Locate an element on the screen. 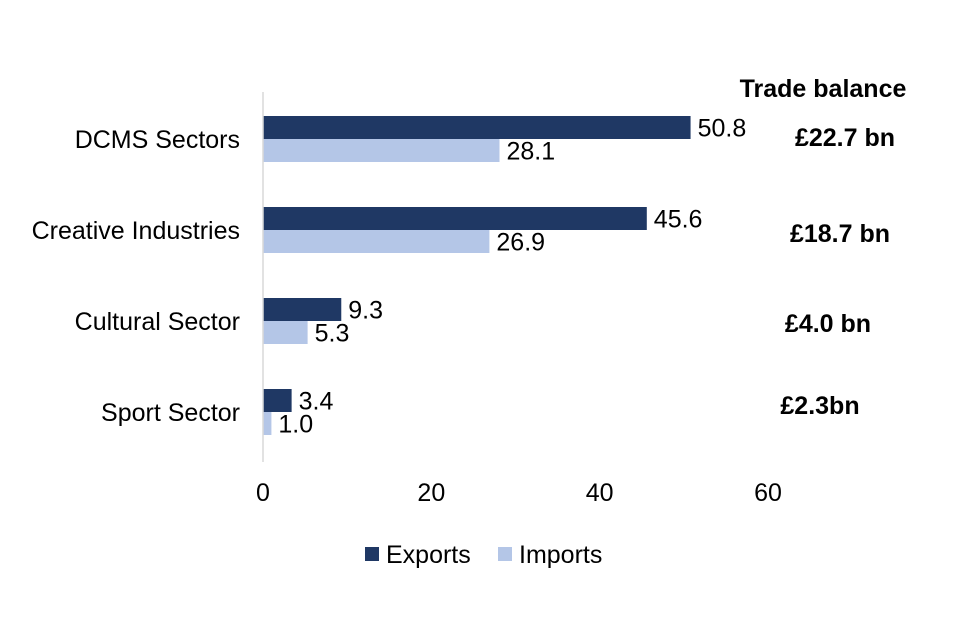 The width and height of the screenshot is (960, 640). x-tick-label: 0 is located at coordinates (263, 493).